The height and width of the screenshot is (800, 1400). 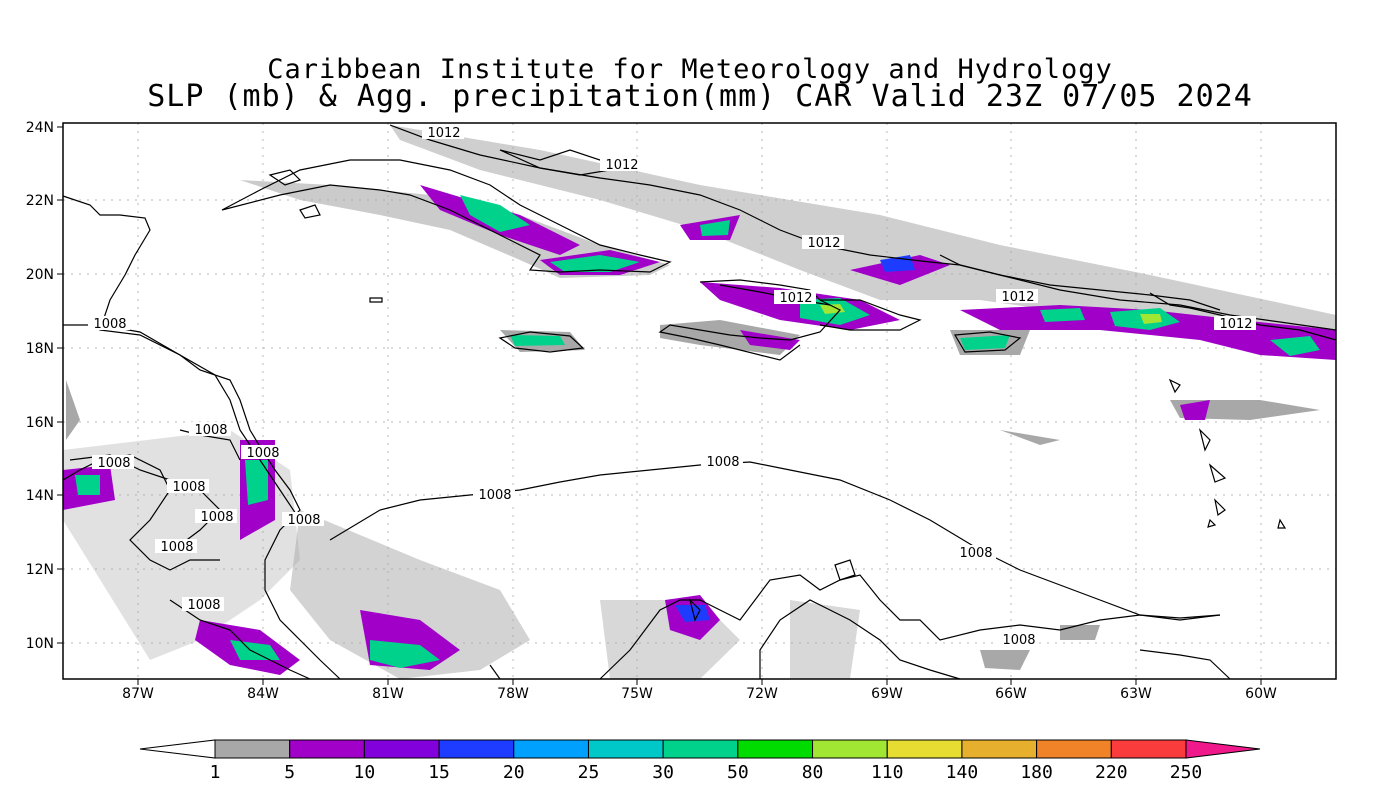 I want to click on colorbar-tick-label: 220, so click(x=1111, y=772).